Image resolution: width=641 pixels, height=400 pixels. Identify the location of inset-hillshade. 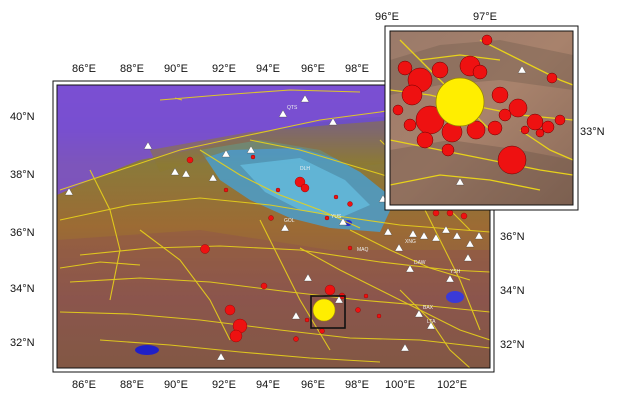
(481, 172).